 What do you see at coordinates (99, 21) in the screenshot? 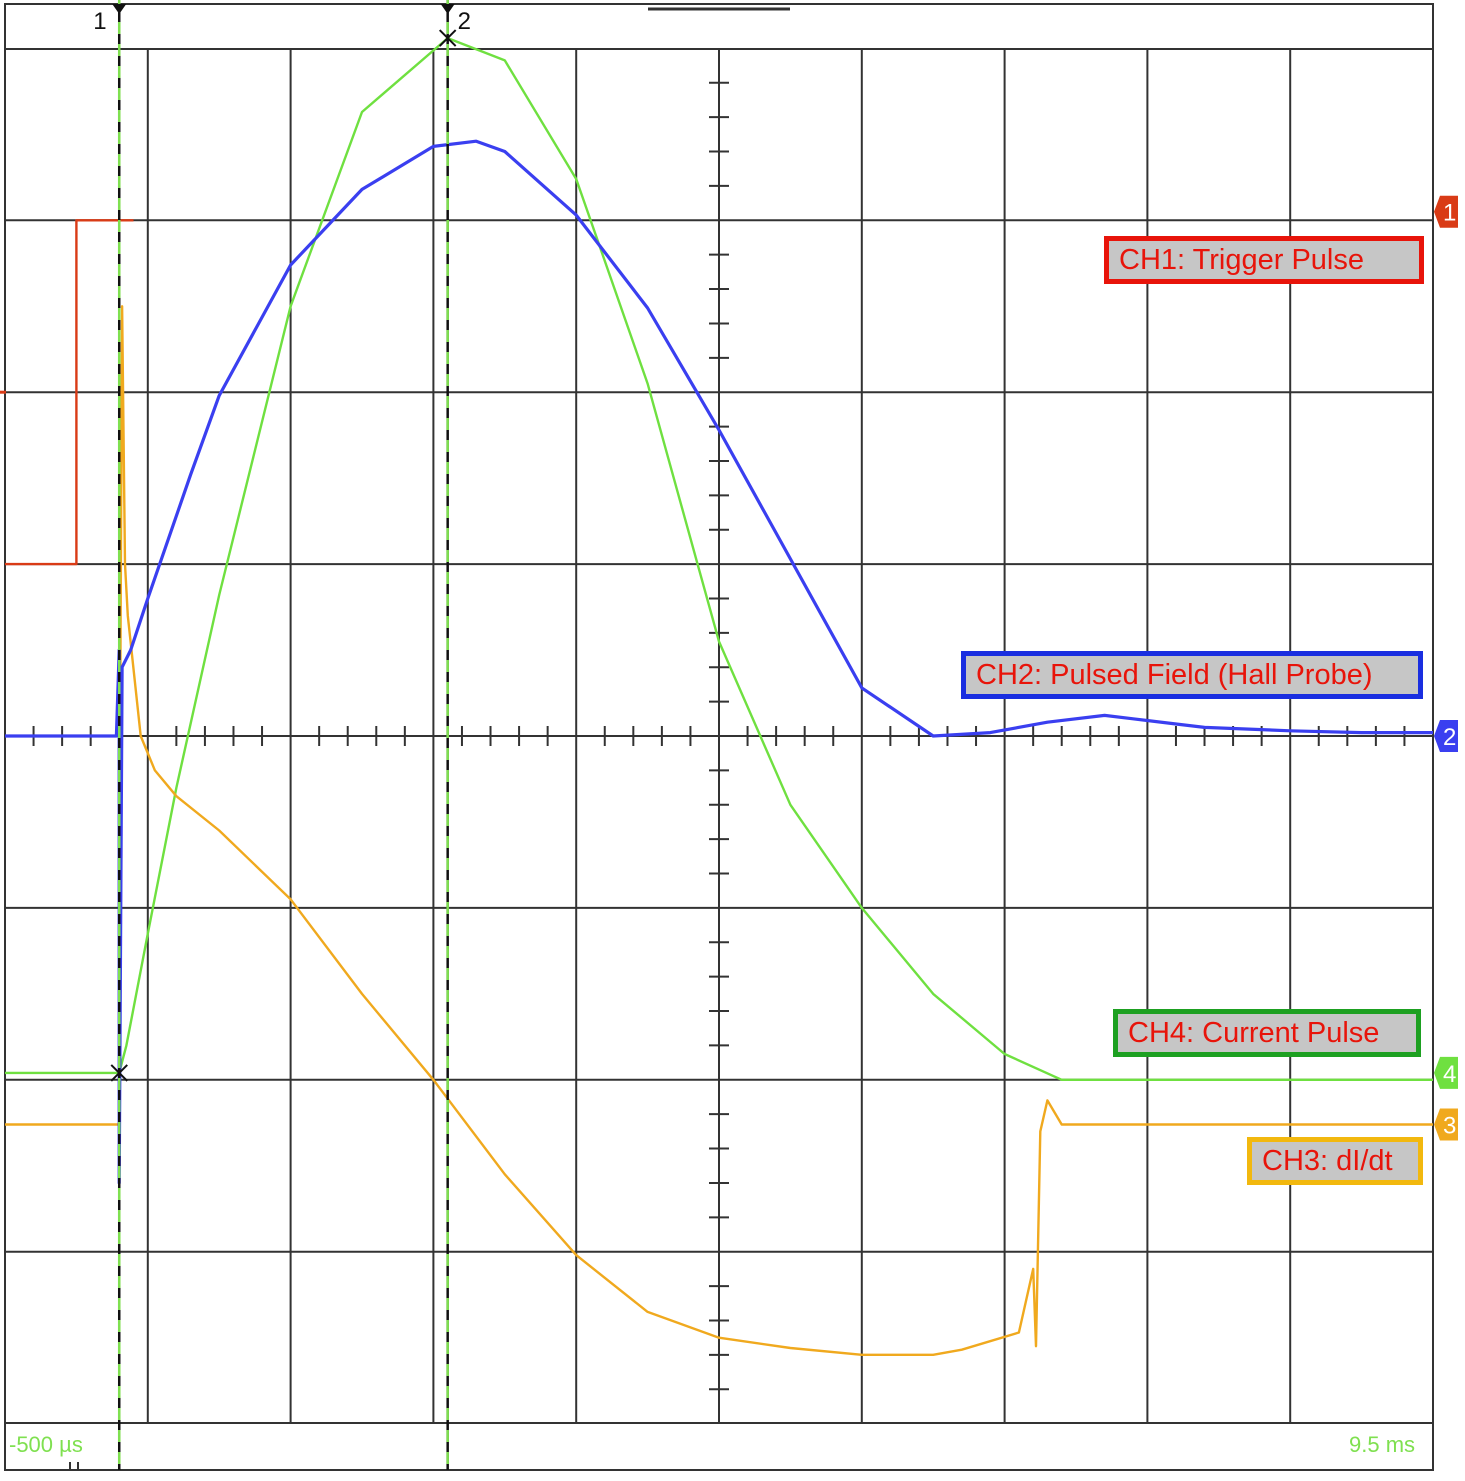
I see `cursor-1-label: 1` at bounding box center [99, 21].